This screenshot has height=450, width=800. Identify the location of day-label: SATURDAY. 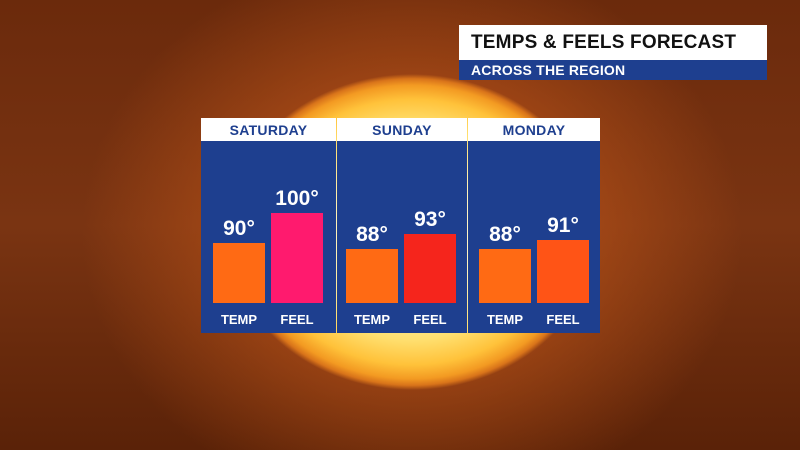
(268, 129).